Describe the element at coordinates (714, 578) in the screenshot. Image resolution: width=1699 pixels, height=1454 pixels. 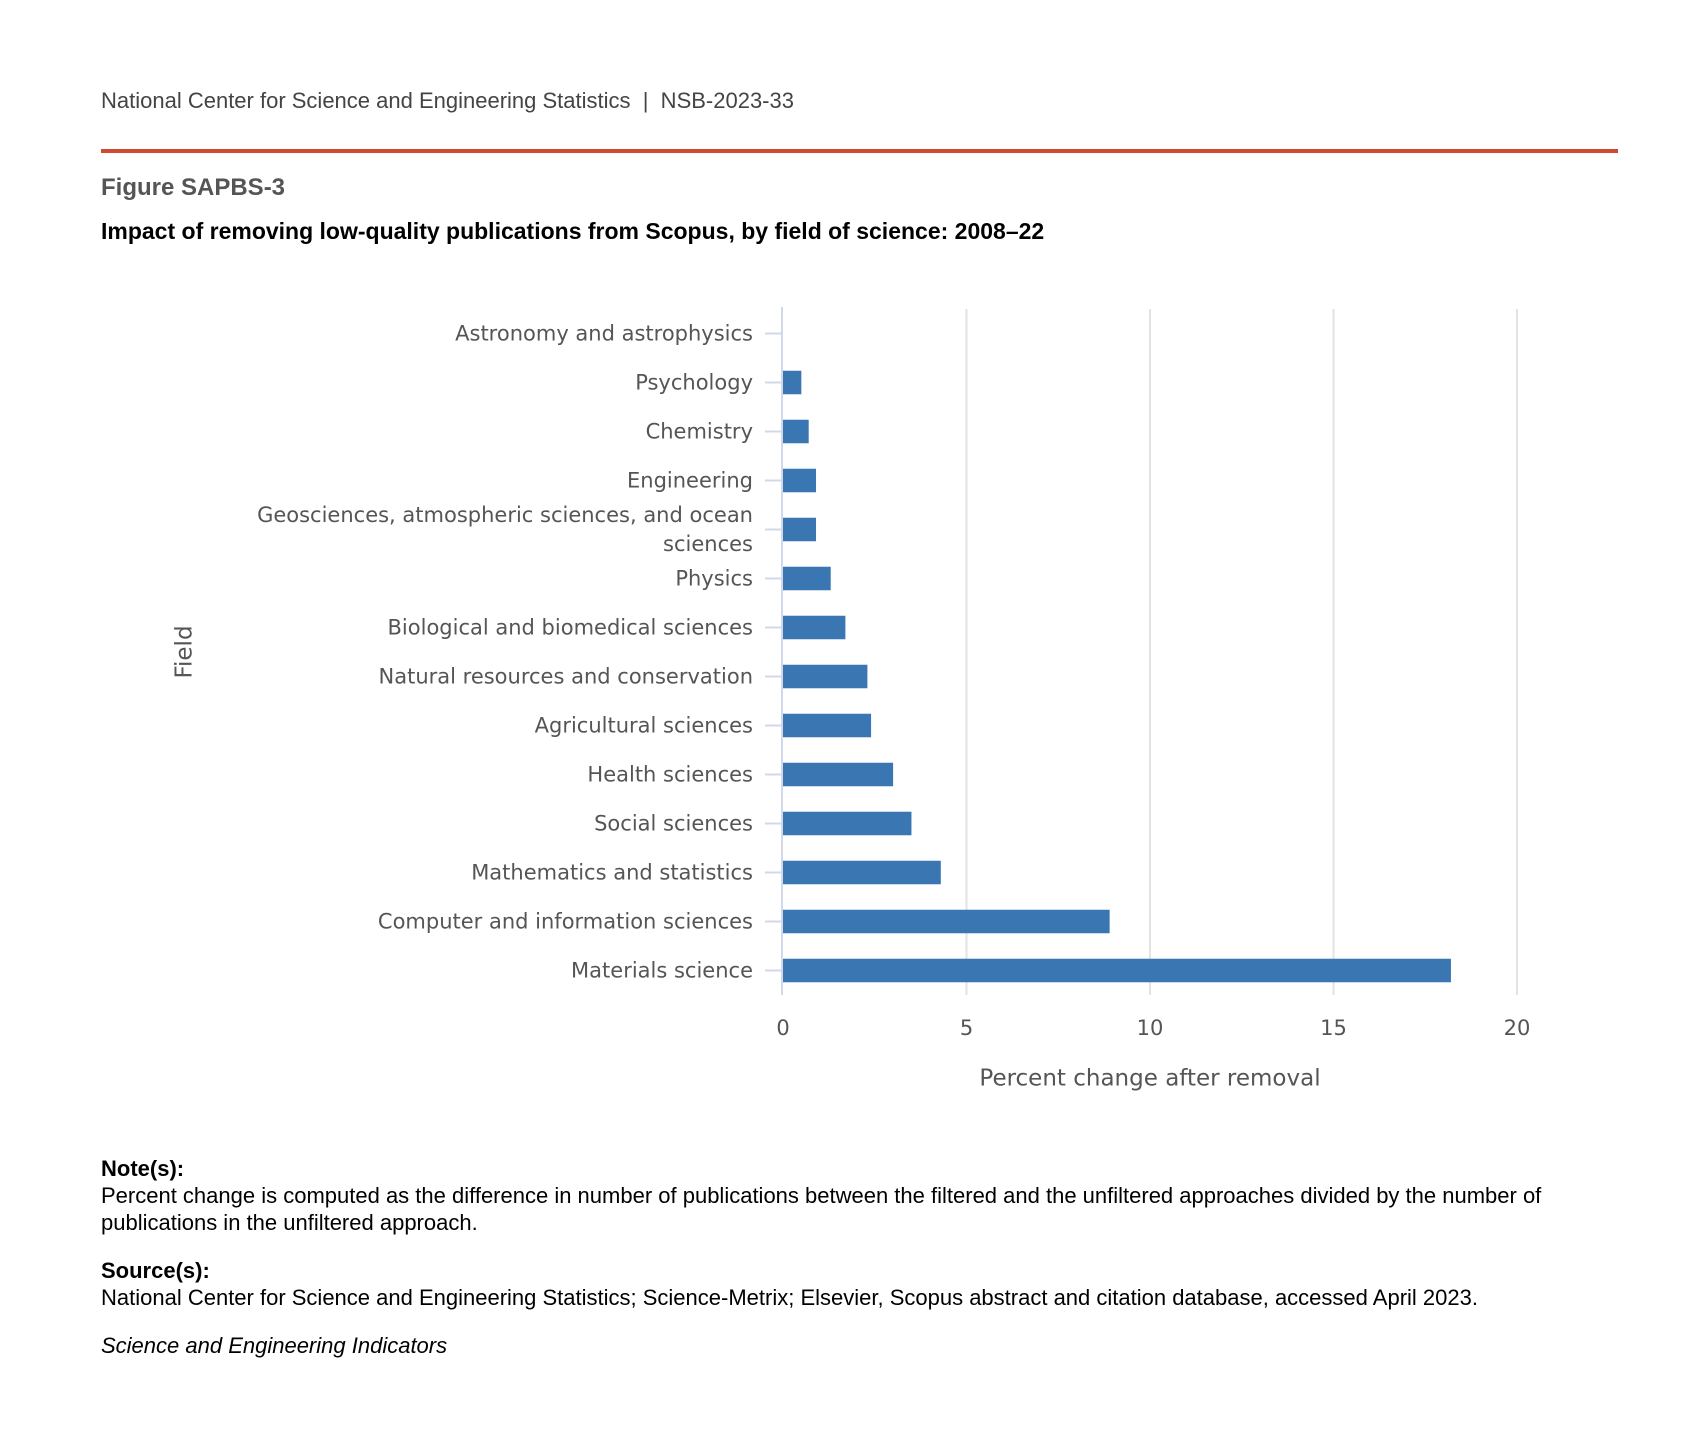
I see `y-tick-label: Physics` at that location.